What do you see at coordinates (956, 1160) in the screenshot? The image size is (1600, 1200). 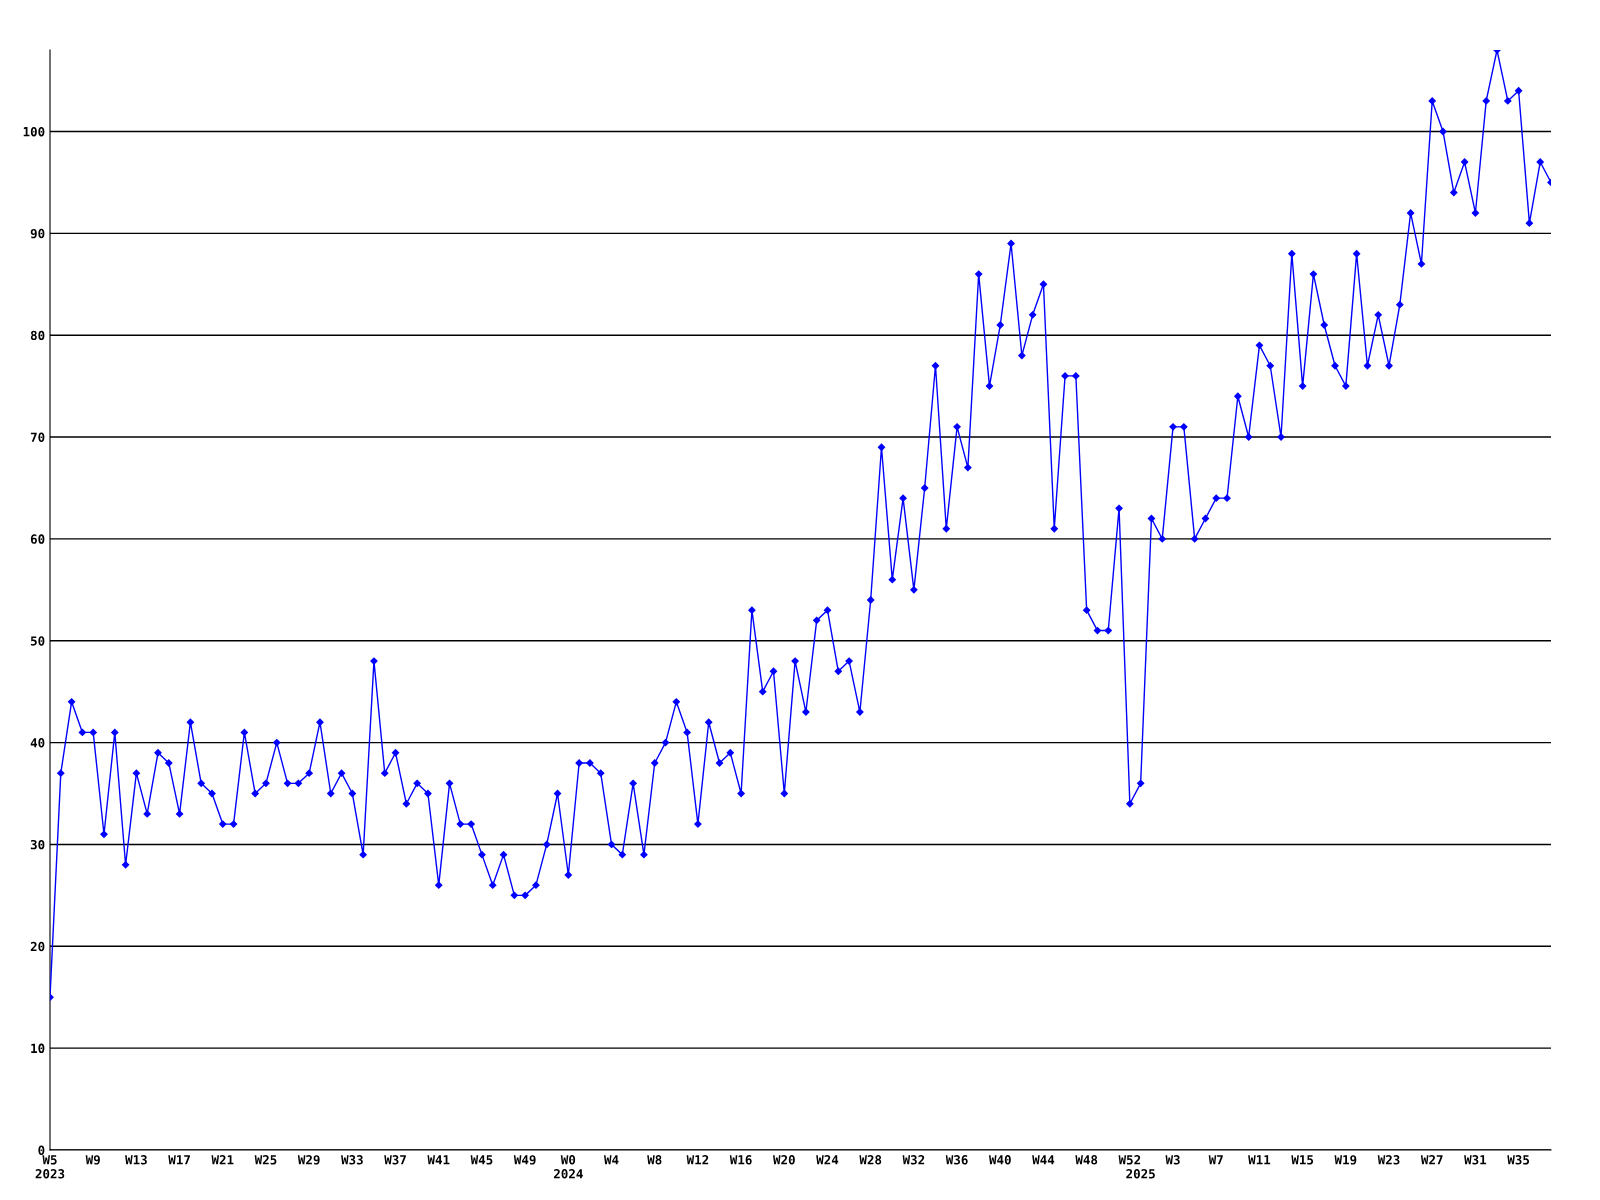 I see `x-tick-label: W36` at bounding box center [956, 1160].